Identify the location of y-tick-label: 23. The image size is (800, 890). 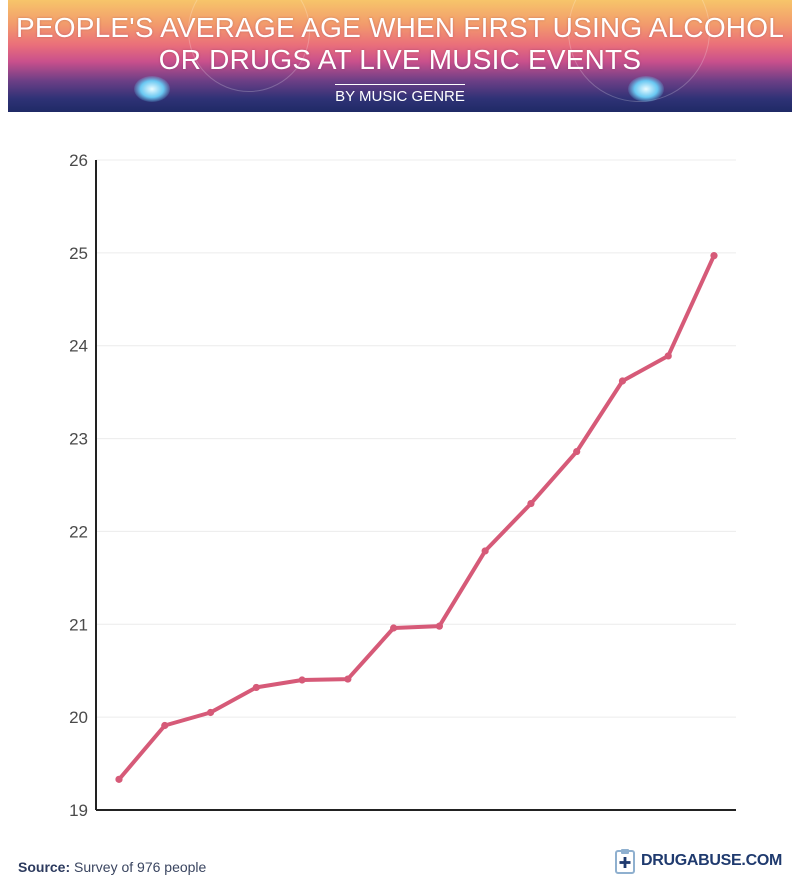
(78, 439).